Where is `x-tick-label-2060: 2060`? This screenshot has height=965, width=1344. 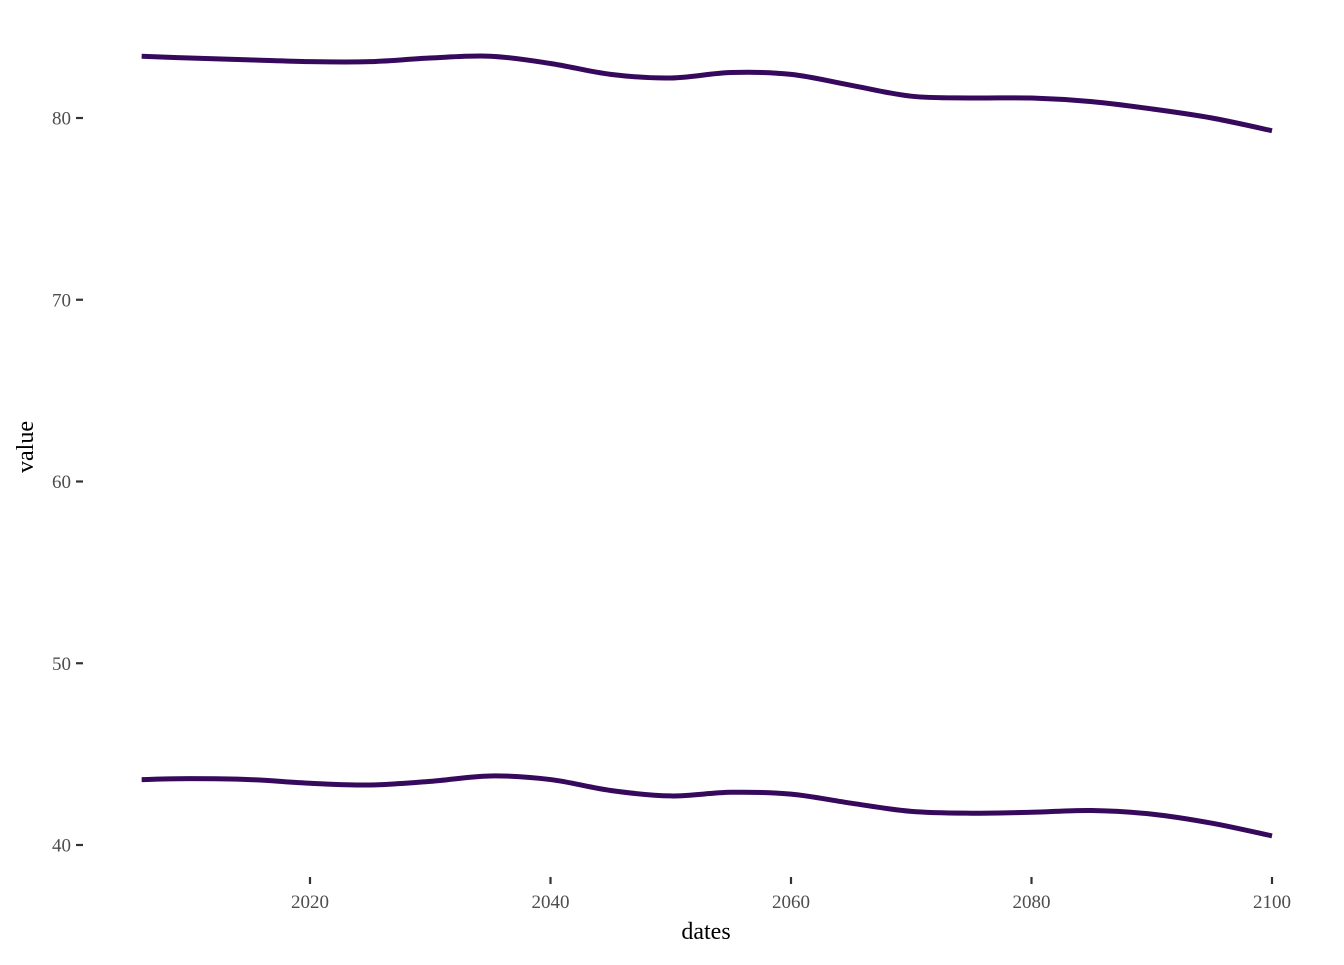 x-tick-label-2060: 2060 is located at coordinates (791, 902).